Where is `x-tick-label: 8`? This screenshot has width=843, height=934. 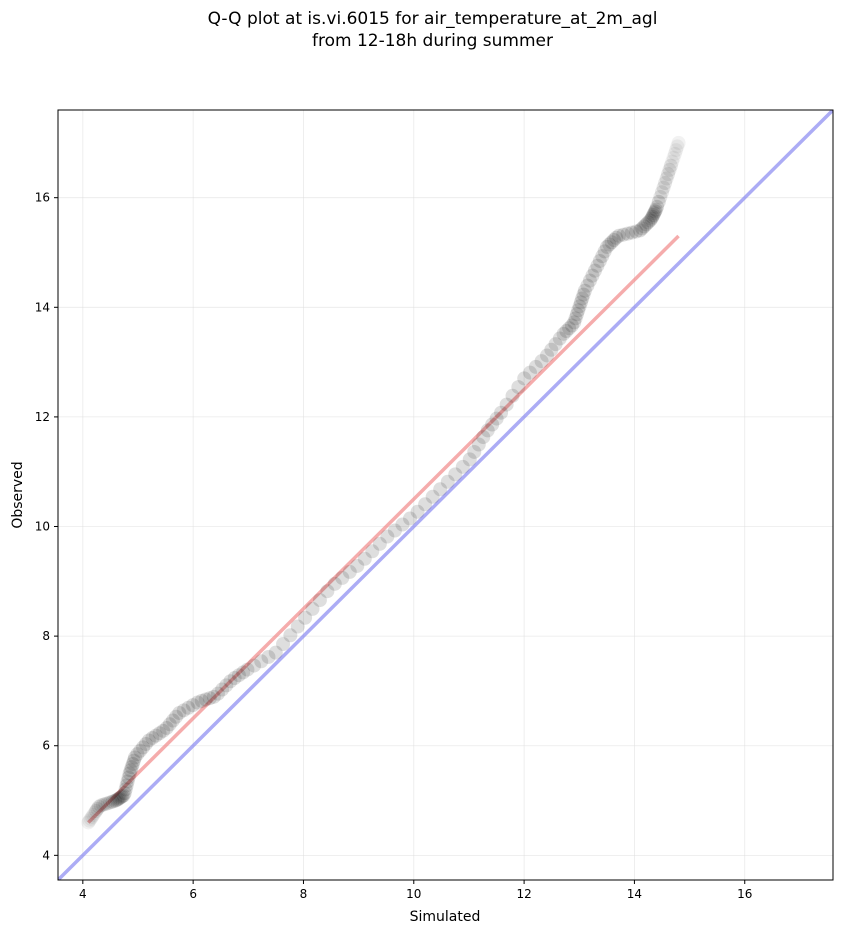 x-tick-label: 8 is located at coordinates (304, 894).